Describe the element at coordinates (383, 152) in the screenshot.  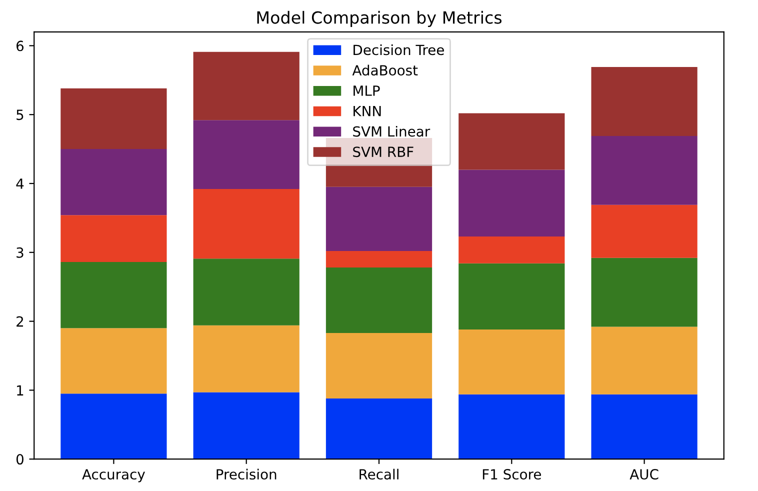
I see `legend-label: SVM RBF` at that location.